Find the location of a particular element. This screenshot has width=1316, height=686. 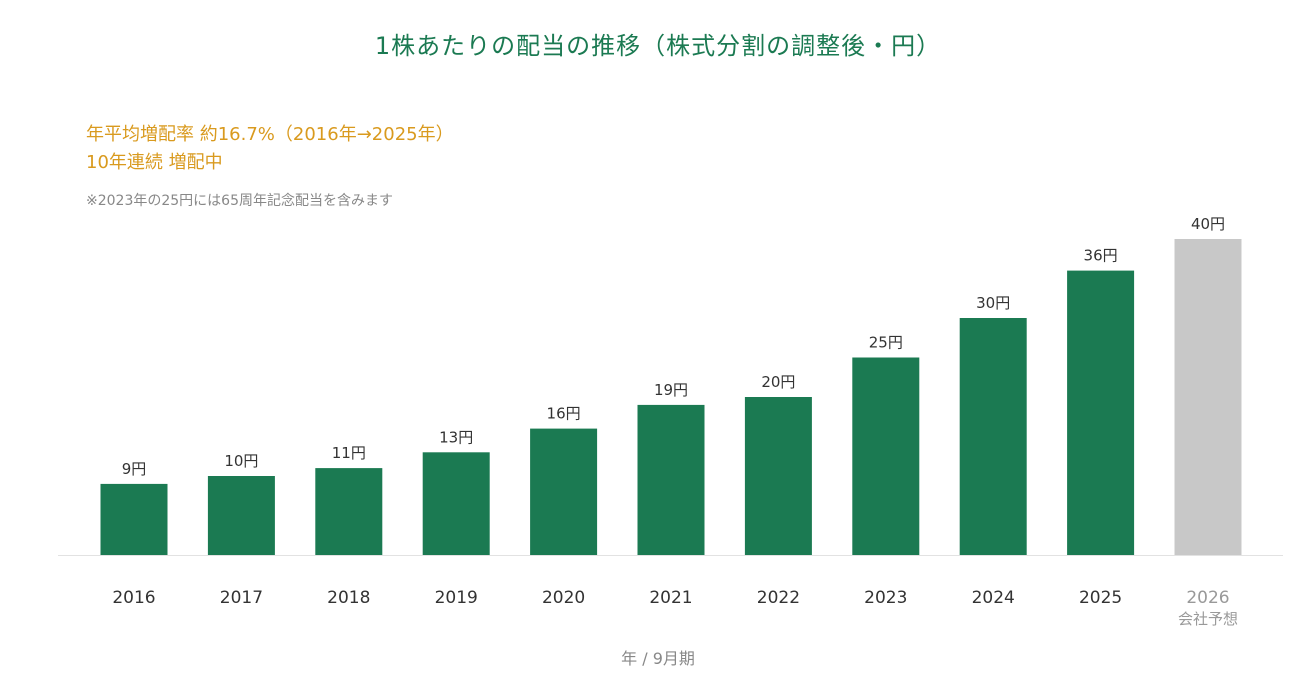

forecast-bar is located at coordinates (1208, 397).